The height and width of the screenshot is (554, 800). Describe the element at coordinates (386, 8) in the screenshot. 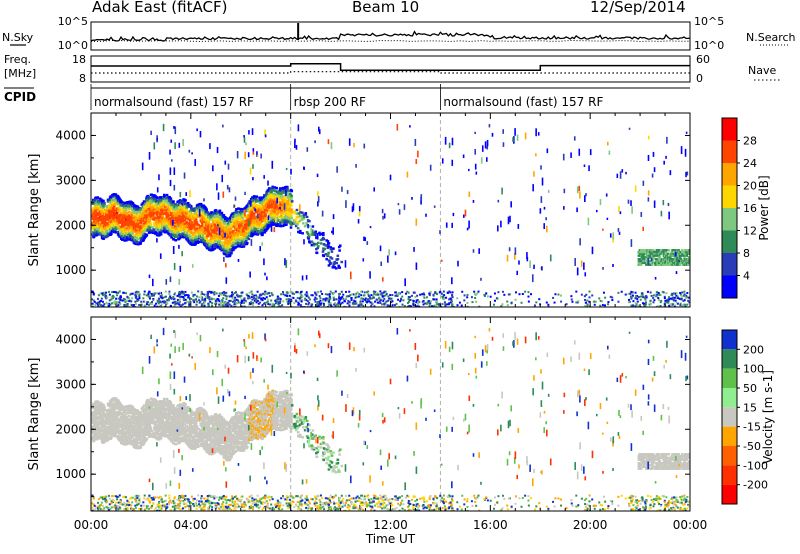

I see `beam-title: Beam 10` at that location.